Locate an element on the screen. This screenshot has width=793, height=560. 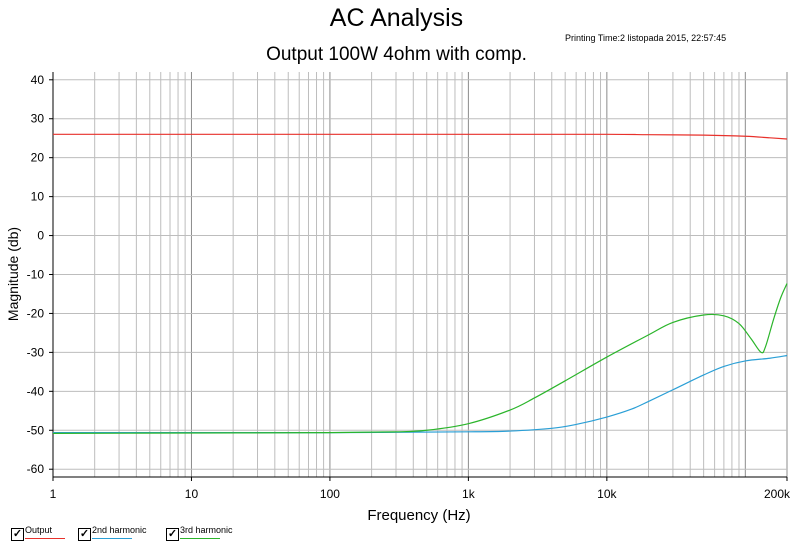
legend-swatch-2nd-harmonic is located at coordinates (112, 538).